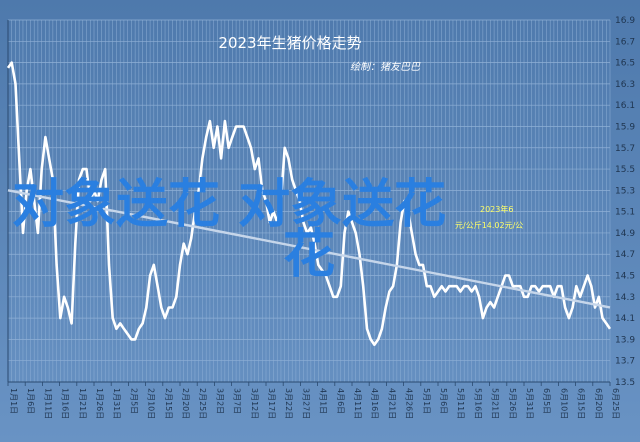  I want to click on x-tick-label: 2月15日, so click(168, 403).